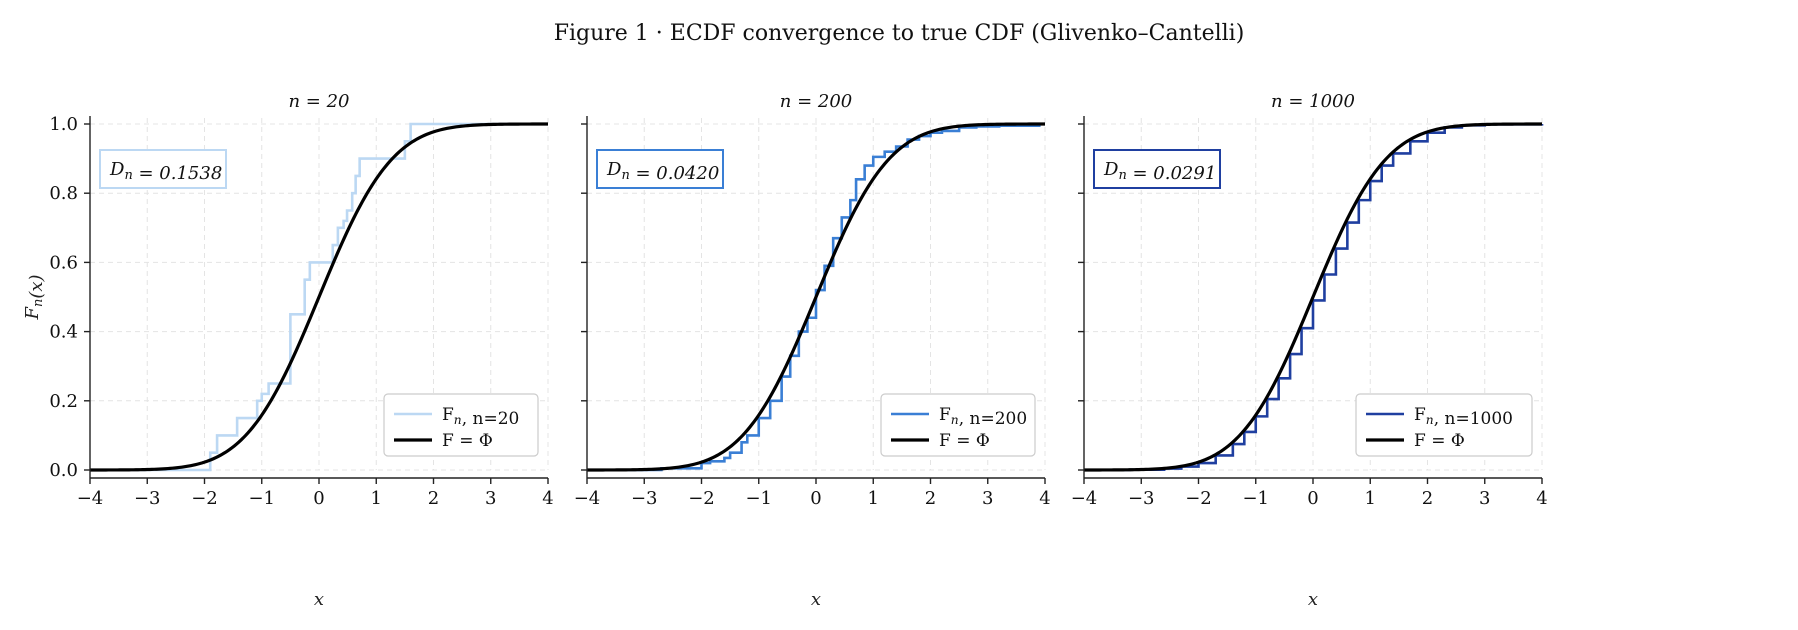 Image resolution: width=1798 pixels, height=630 pixels. What do you see at coordinates (1159, 171) in the screenshot?
I see `stat-box-label: Dn = 0.0291` at bounding box center [1159, 171].